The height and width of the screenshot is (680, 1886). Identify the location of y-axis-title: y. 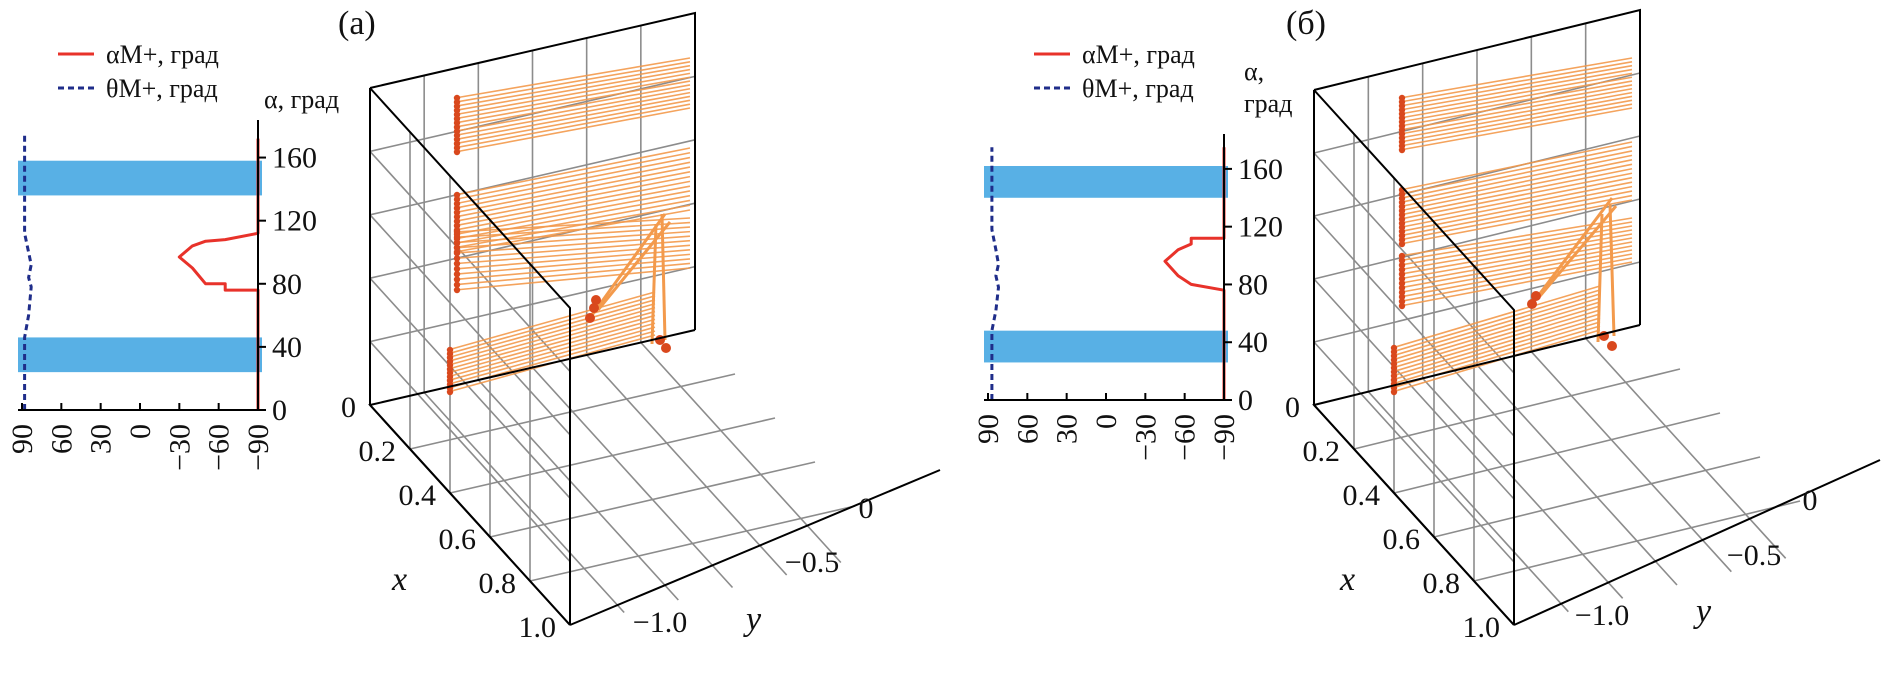
(1702, 611).